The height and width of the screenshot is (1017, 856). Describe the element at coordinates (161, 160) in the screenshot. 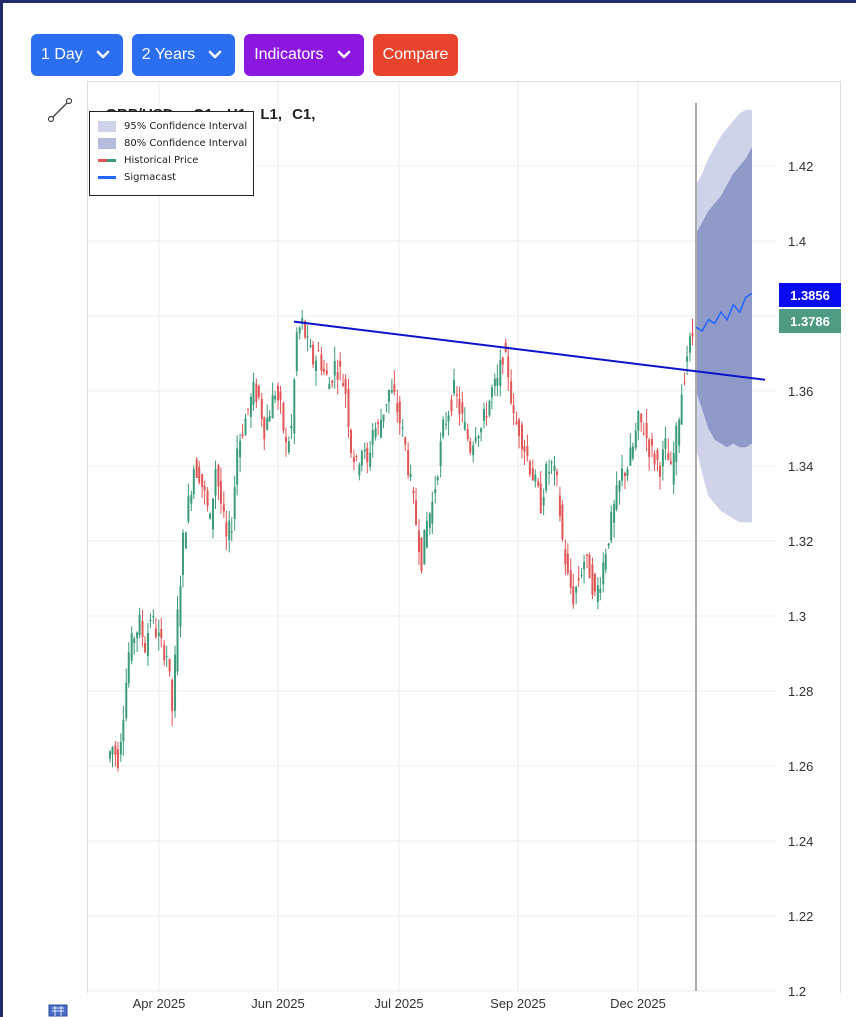

I see `legend-label-historical: Historical Price` at that location.